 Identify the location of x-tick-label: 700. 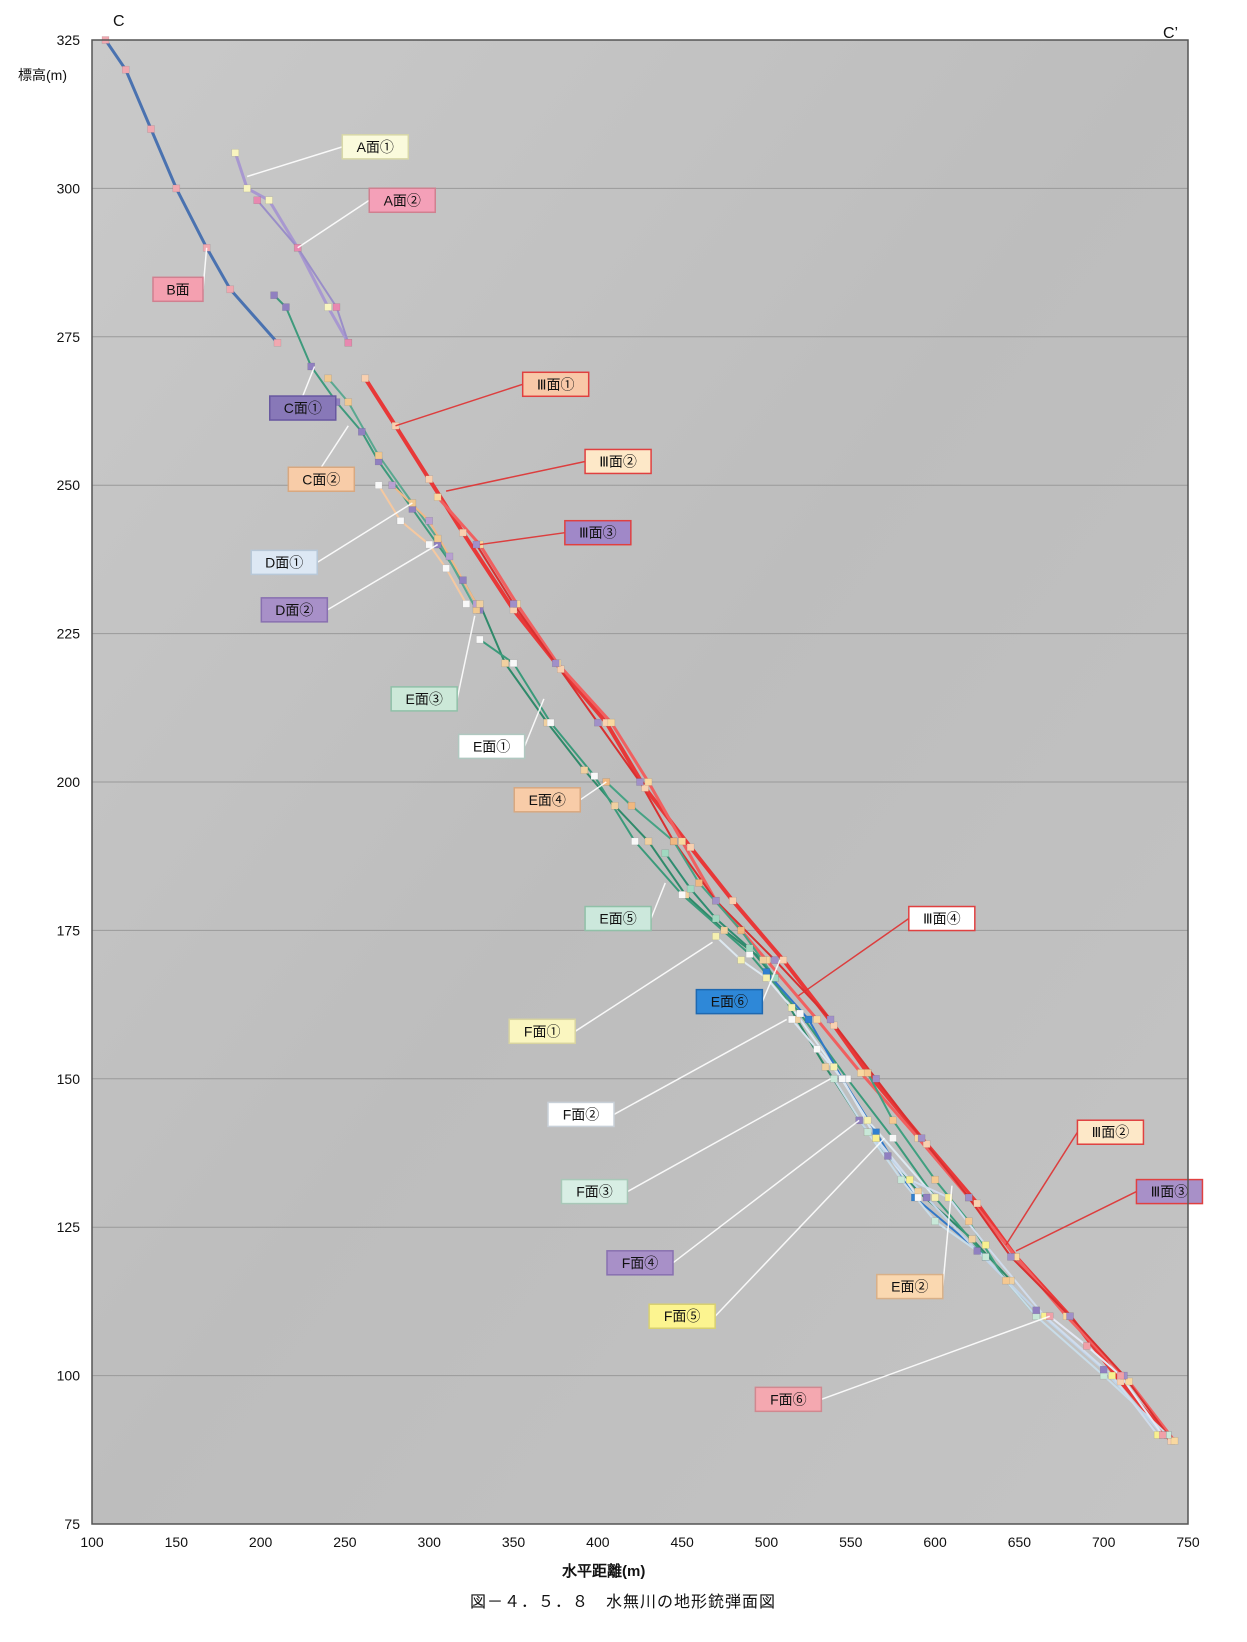
(1104, 1542).